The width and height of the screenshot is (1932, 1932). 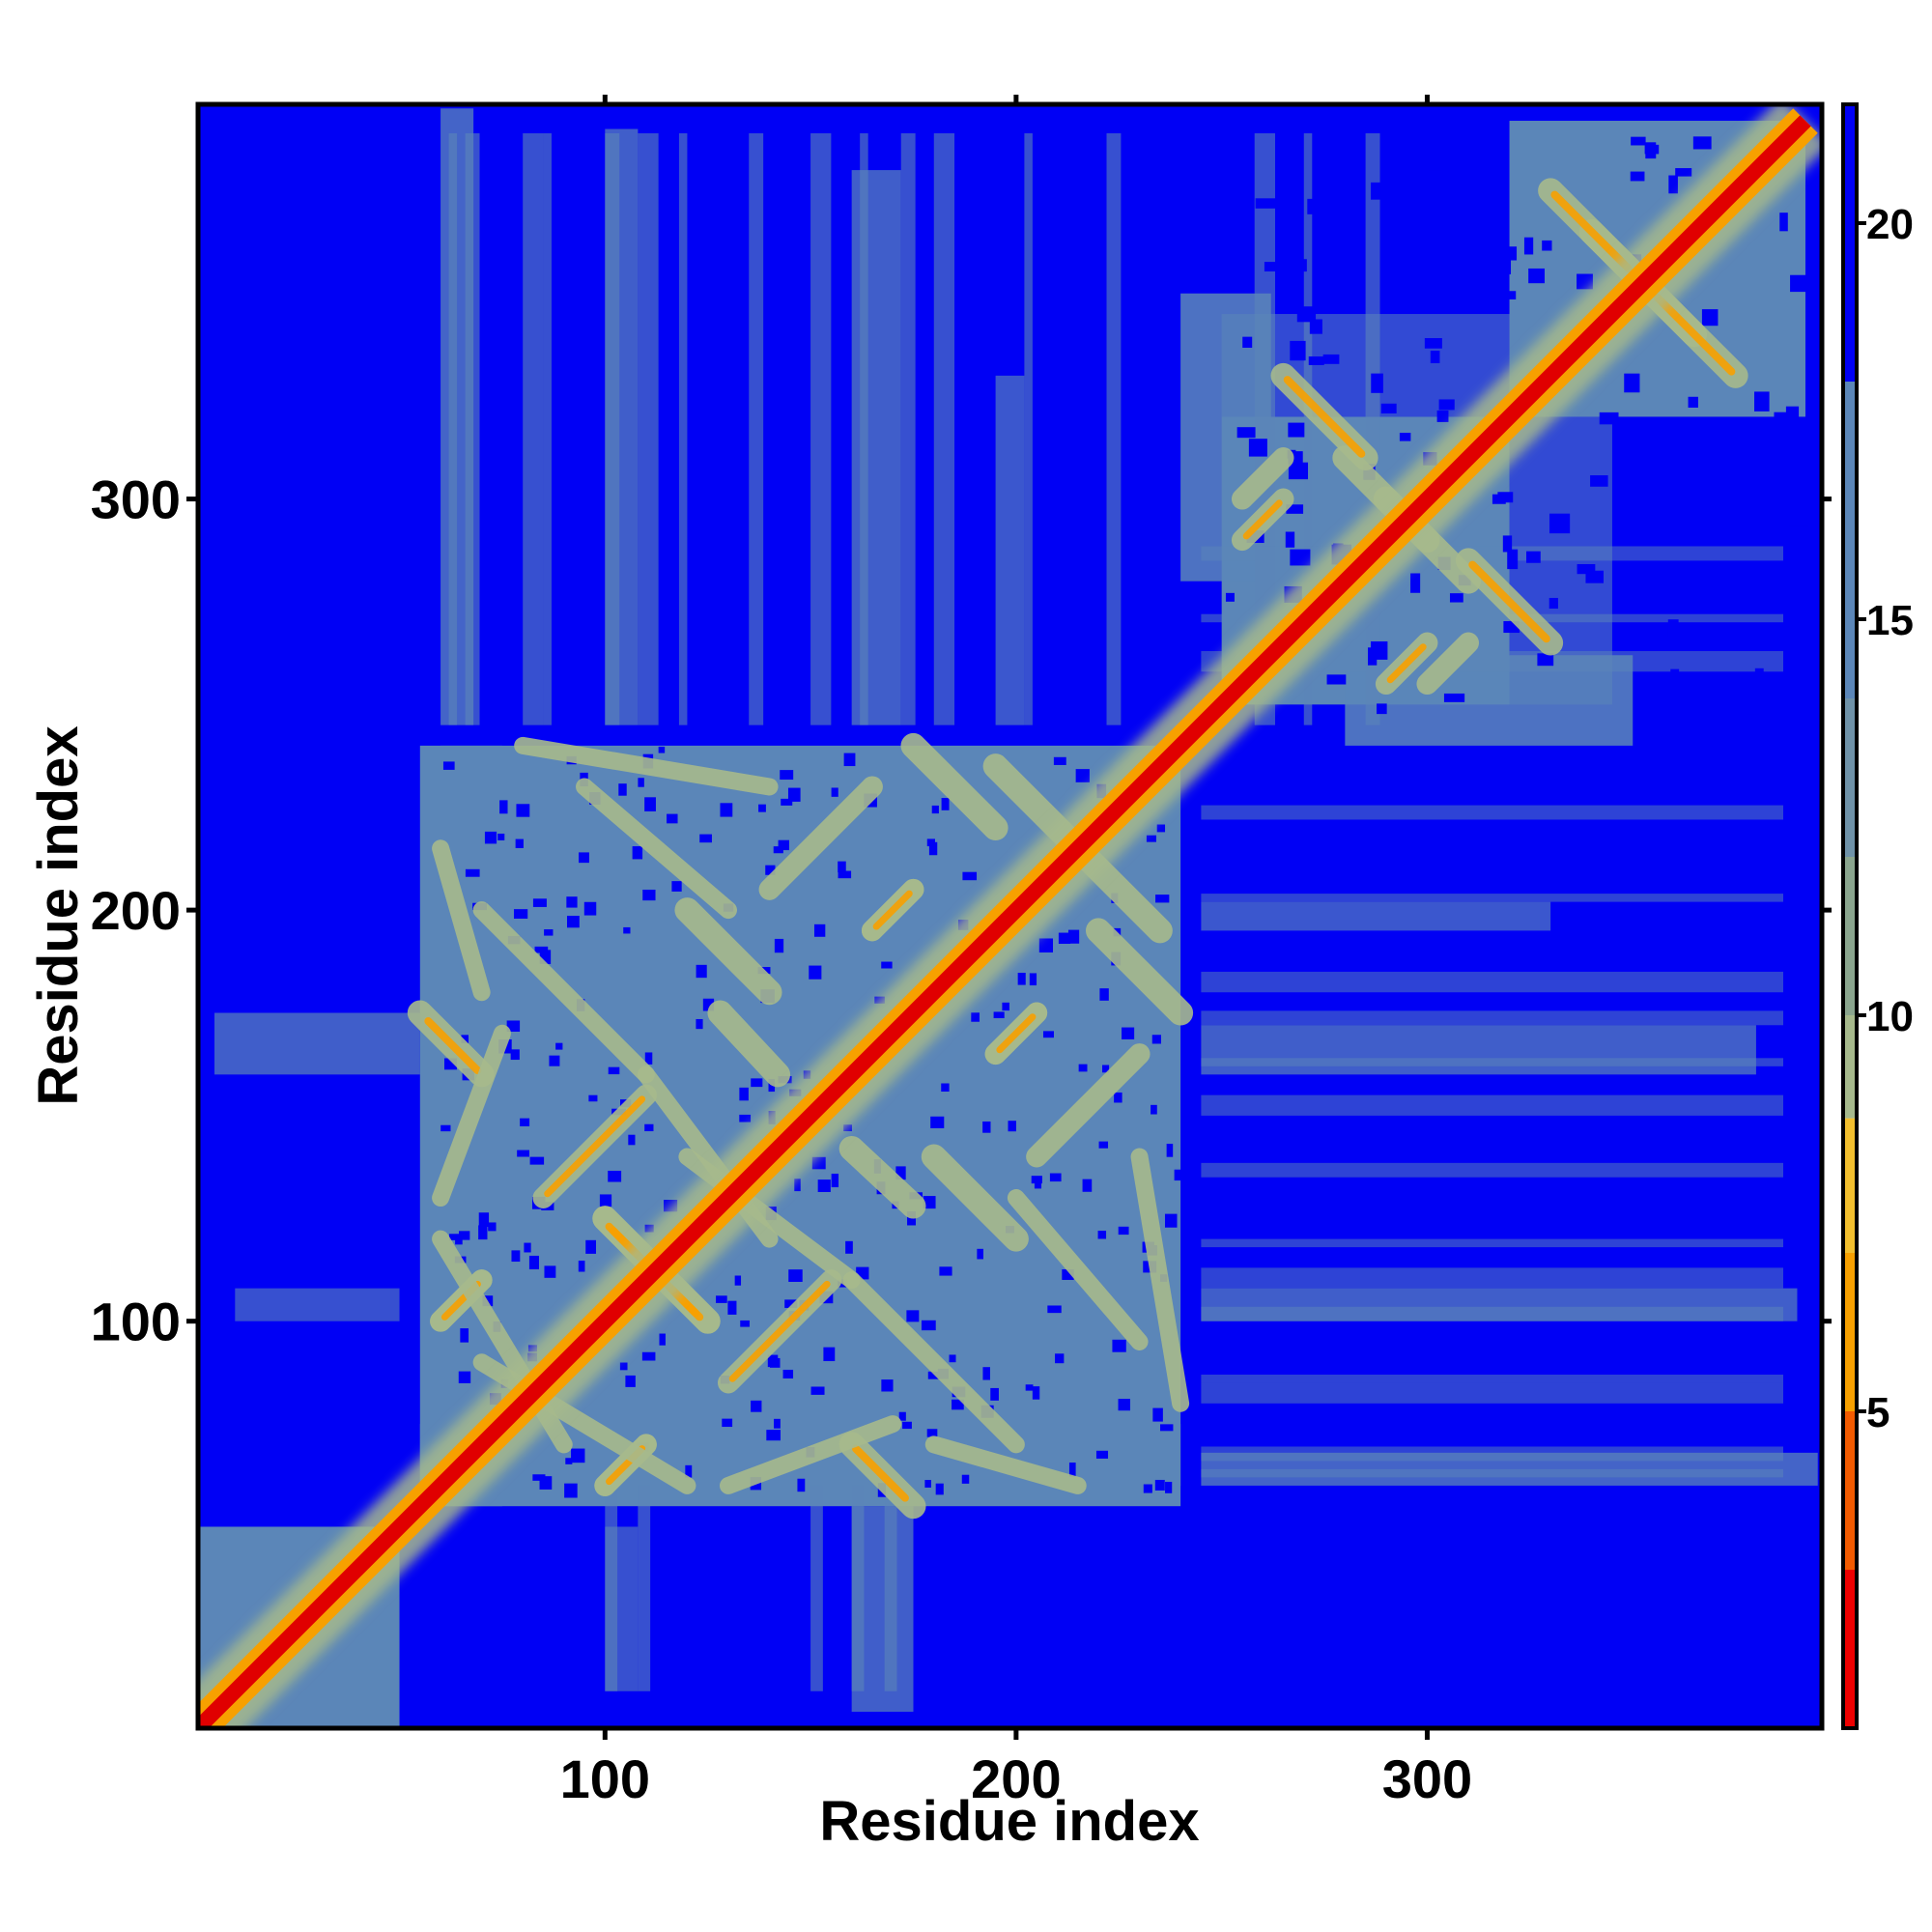 I want to click on contact-band-loop, so click(x=1078, y=1269).